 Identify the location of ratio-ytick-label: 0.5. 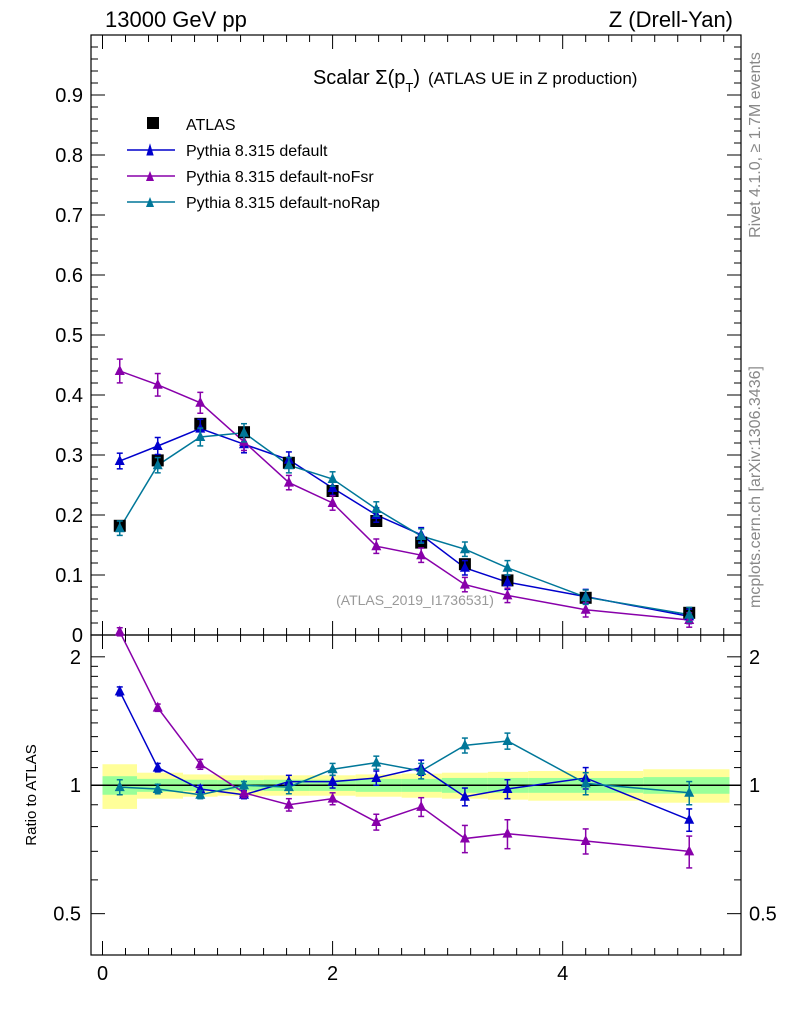
(67, 915).